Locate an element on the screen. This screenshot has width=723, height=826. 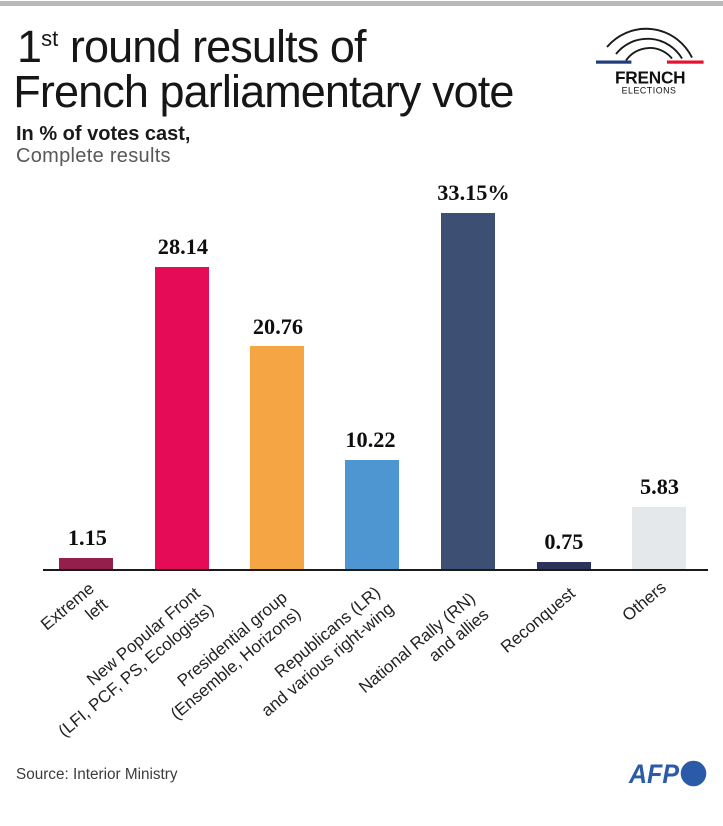
svg-text: ELECTIONS is located at coordinates (649, 91).